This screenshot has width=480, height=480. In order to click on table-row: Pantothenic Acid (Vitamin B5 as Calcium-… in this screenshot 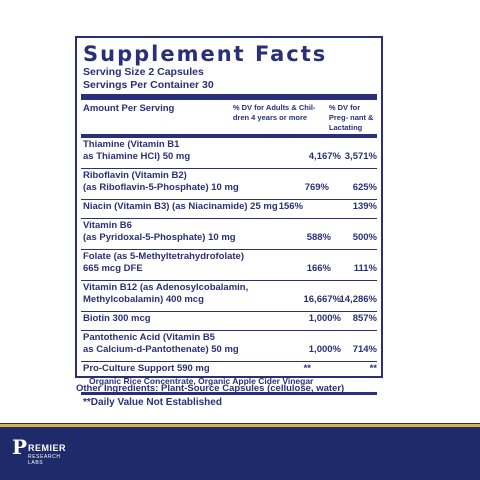, I will do `click(229, 345)`.